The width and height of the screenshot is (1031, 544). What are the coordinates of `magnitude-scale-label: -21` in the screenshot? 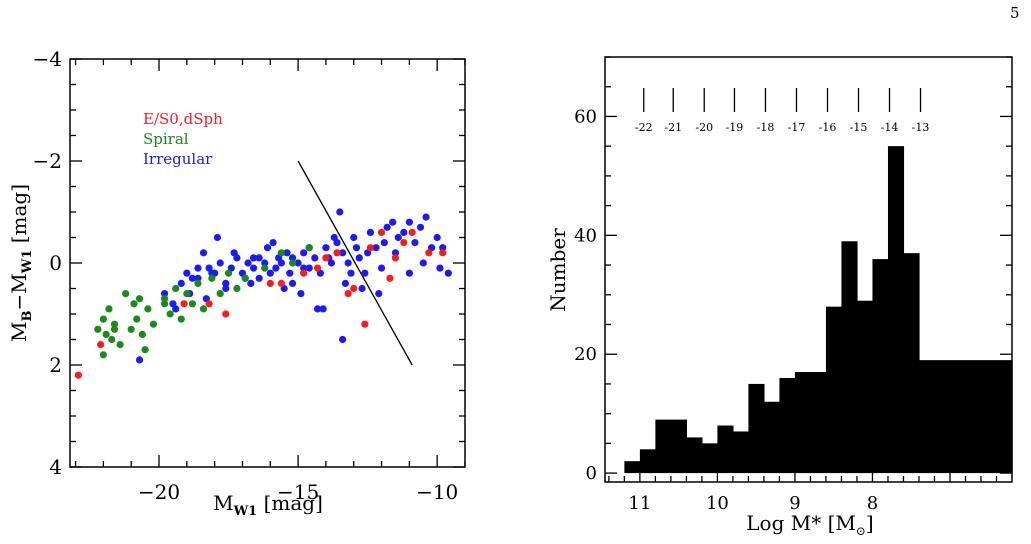 It's located at (673, 127).